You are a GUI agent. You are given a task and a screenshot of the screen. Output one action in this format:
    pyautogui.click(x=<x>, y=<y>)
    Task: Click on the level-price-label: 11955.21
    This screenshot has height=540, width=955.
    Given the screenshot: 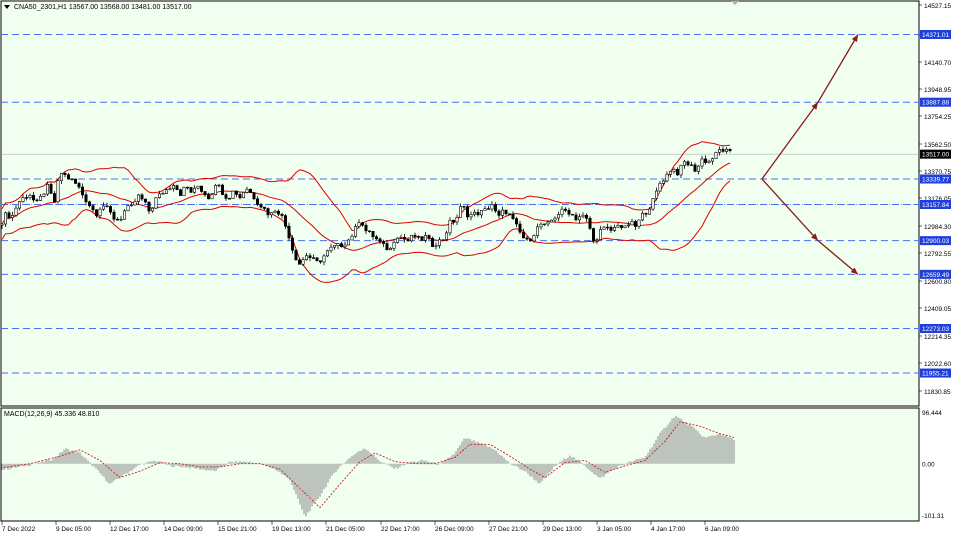 What is the action you would take?
    pyautogui.click(x=935, y=374)
    